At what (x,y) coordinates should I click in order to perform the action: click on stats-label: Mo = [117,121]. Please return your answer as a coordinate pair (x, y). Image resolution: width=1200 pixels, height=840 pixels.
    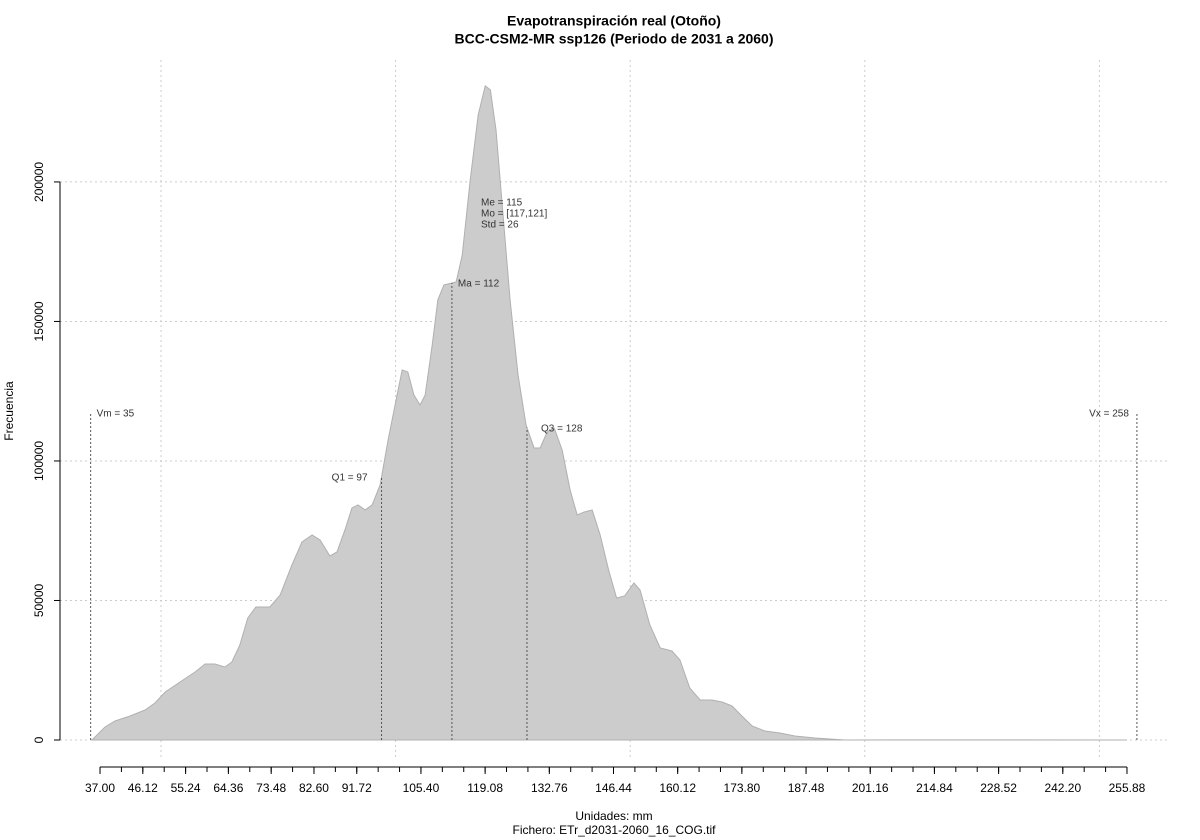
    Looking at the image, I should click on (514, 214).